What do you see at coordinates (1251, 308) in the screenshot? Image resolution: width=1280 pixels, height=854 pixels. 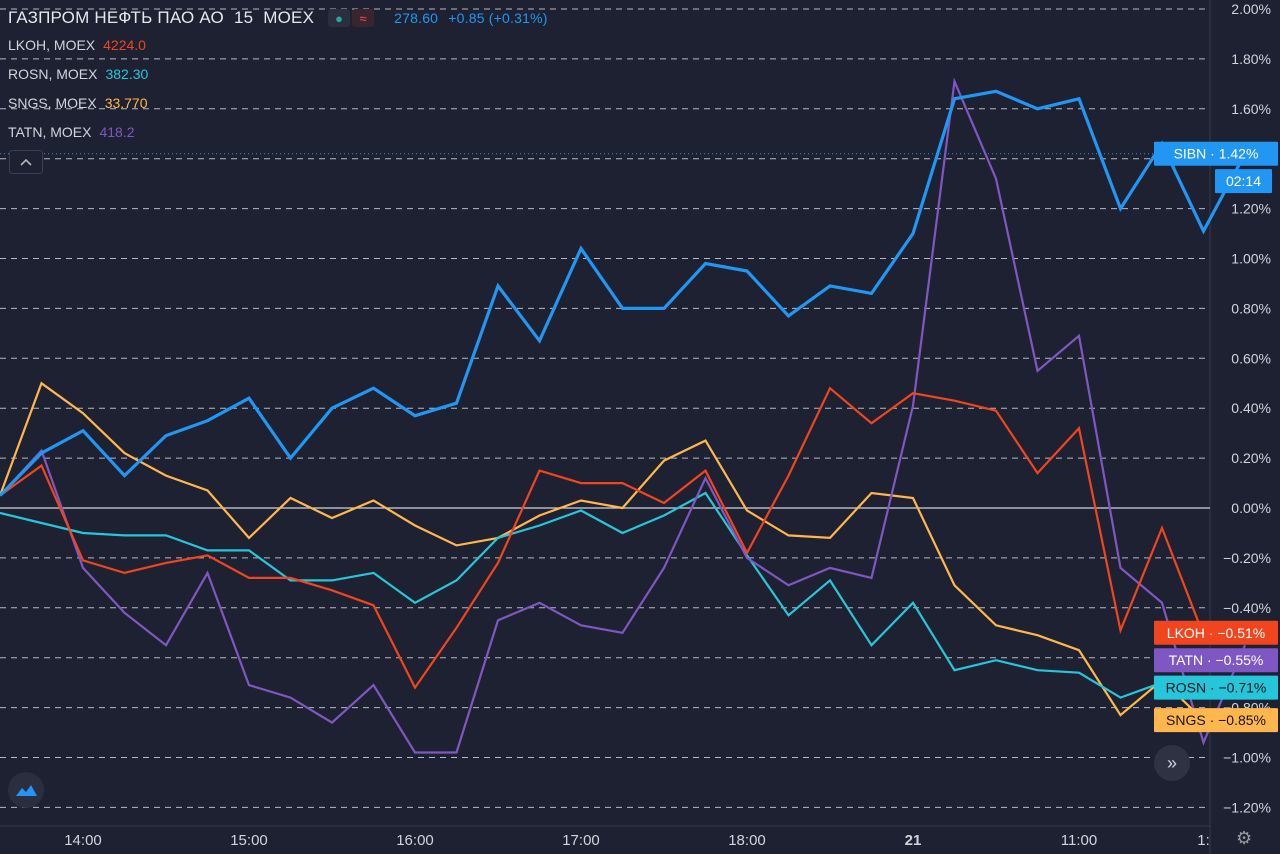 I see `y-tick-label: 0.80%` at bounding box center [1251, 308].